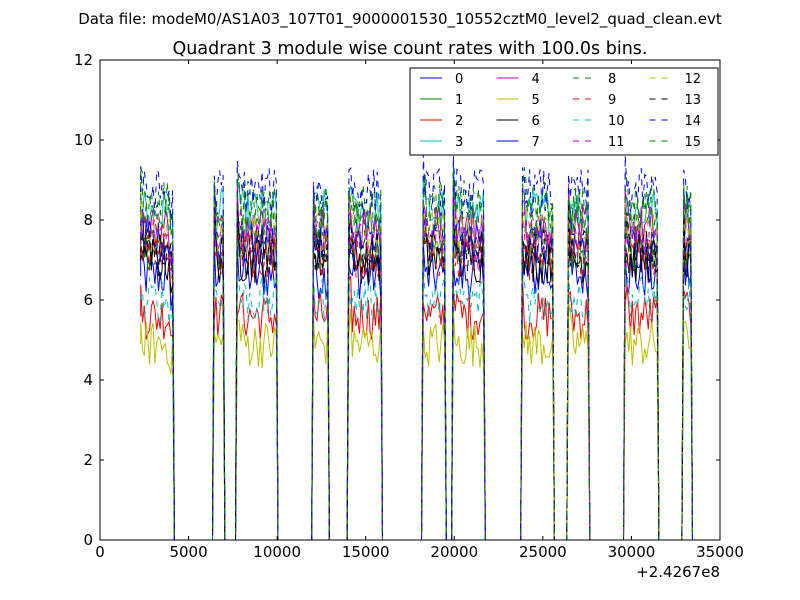 This screenshot has height=600, width=800. What do you see at coordinates (277, 552) in the screenshot?
I see `x-tick-label: 10000` at bounding box center [277, 552].